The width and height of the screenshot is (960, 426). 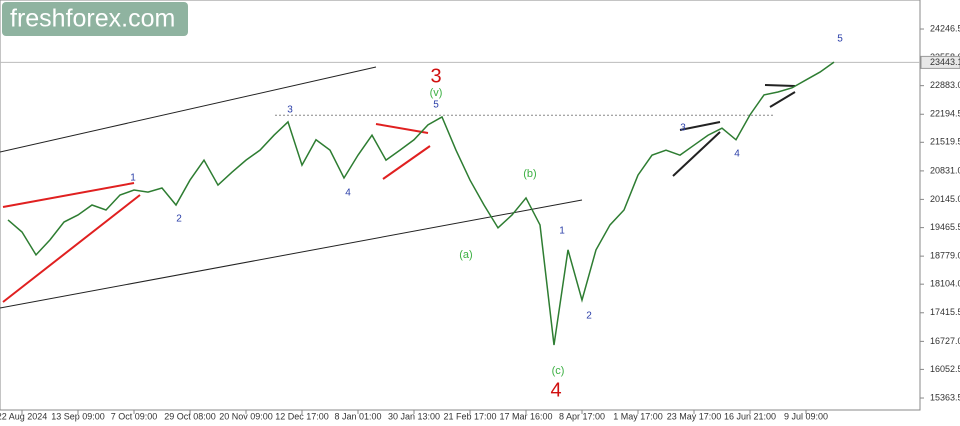 I want to click on y-tick-label: 18104.0, so click(x=945, y=284).